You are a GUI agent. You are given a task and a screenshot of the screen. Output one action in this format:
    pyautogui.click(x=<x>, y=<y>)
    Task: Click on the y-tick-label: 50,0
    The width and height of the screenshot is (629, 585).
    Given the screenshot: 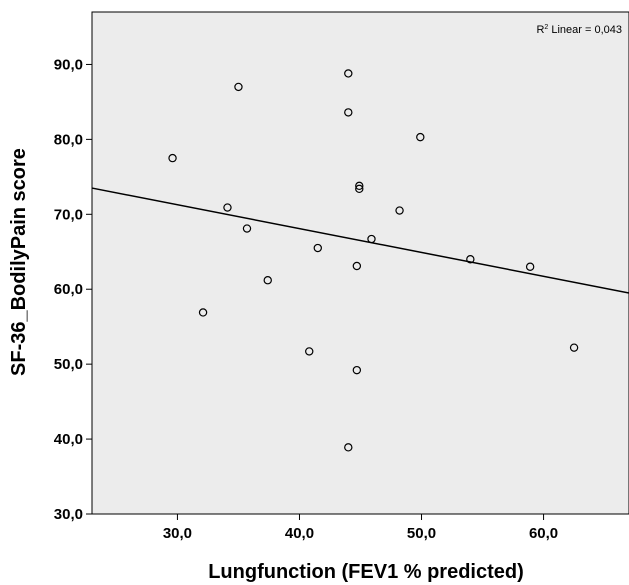 What is the action you would take?
    pyautogui.click(x=68, y=364)
    